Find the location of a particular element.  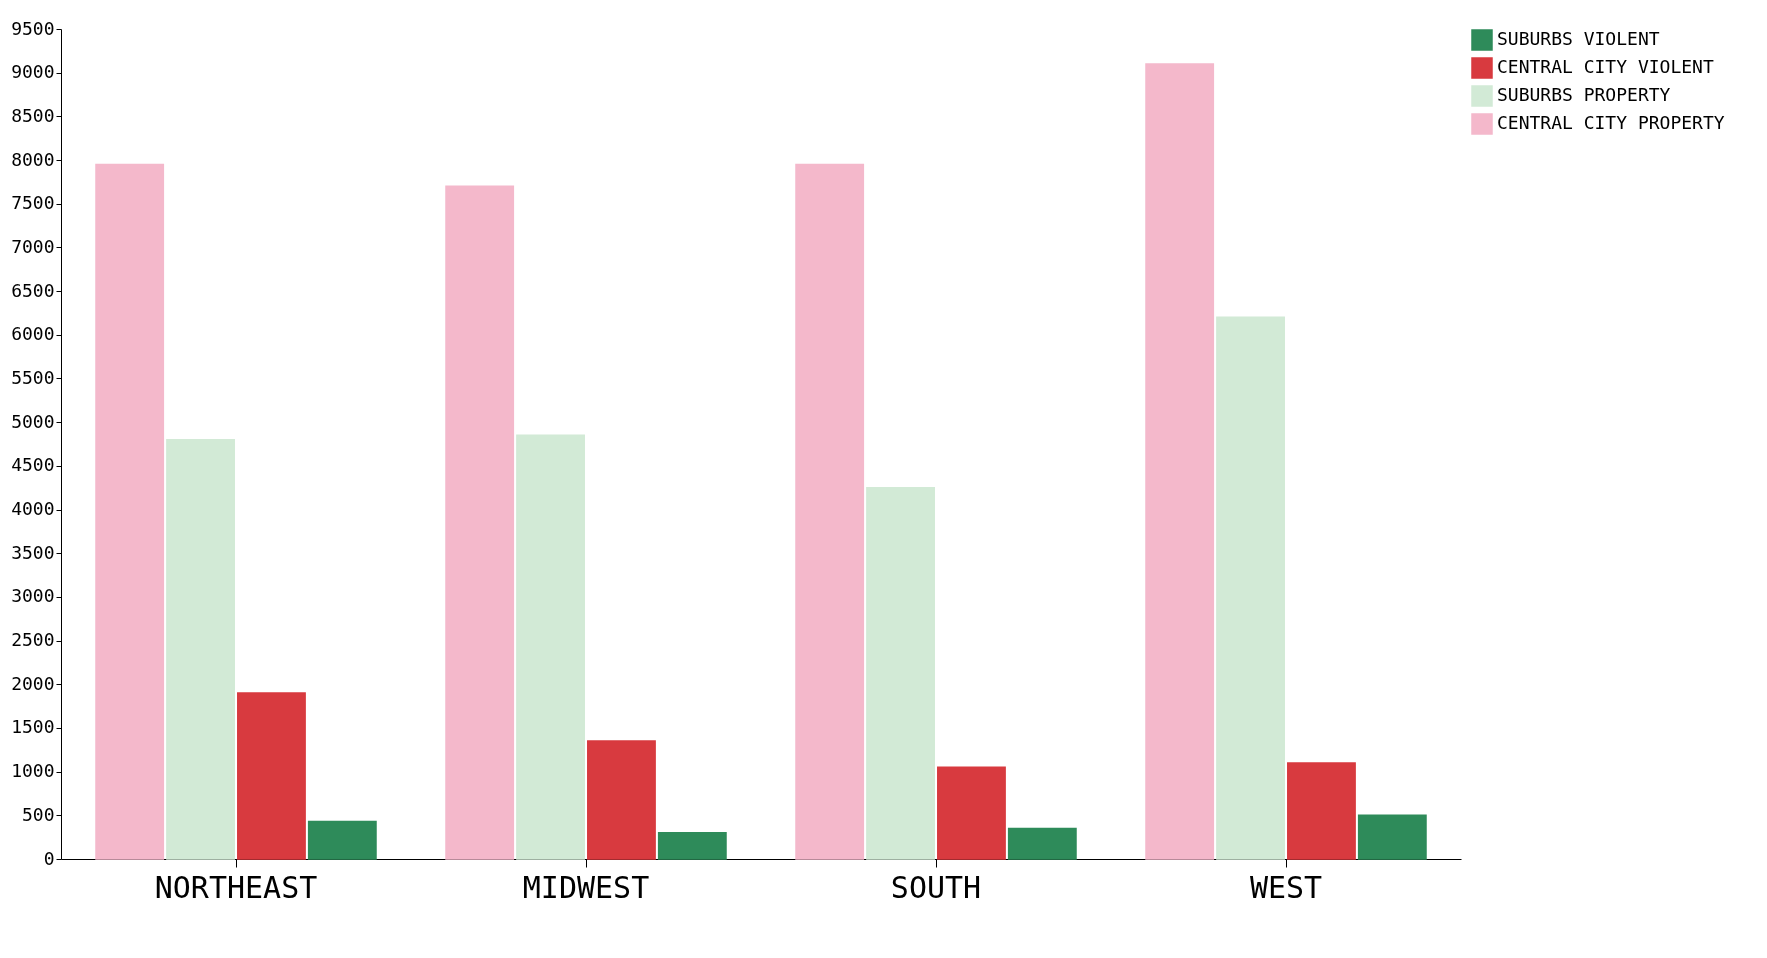

y-tick-label: 1500 is located at coordinates (33, 727).